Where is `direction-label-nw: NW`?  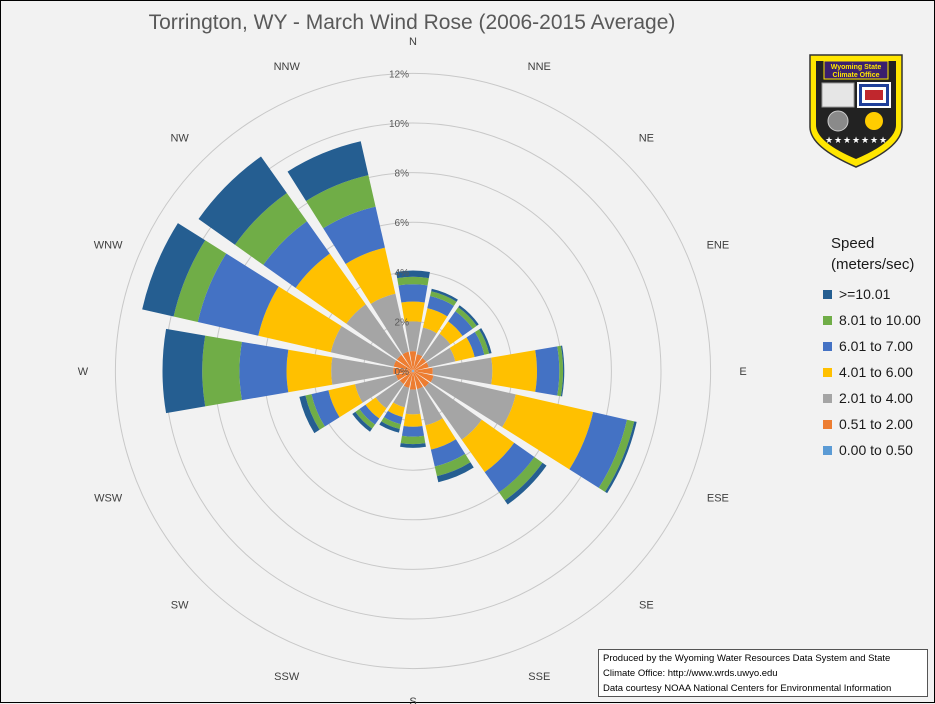 direction-label-nw: NW is located at coordinates (179, 139).